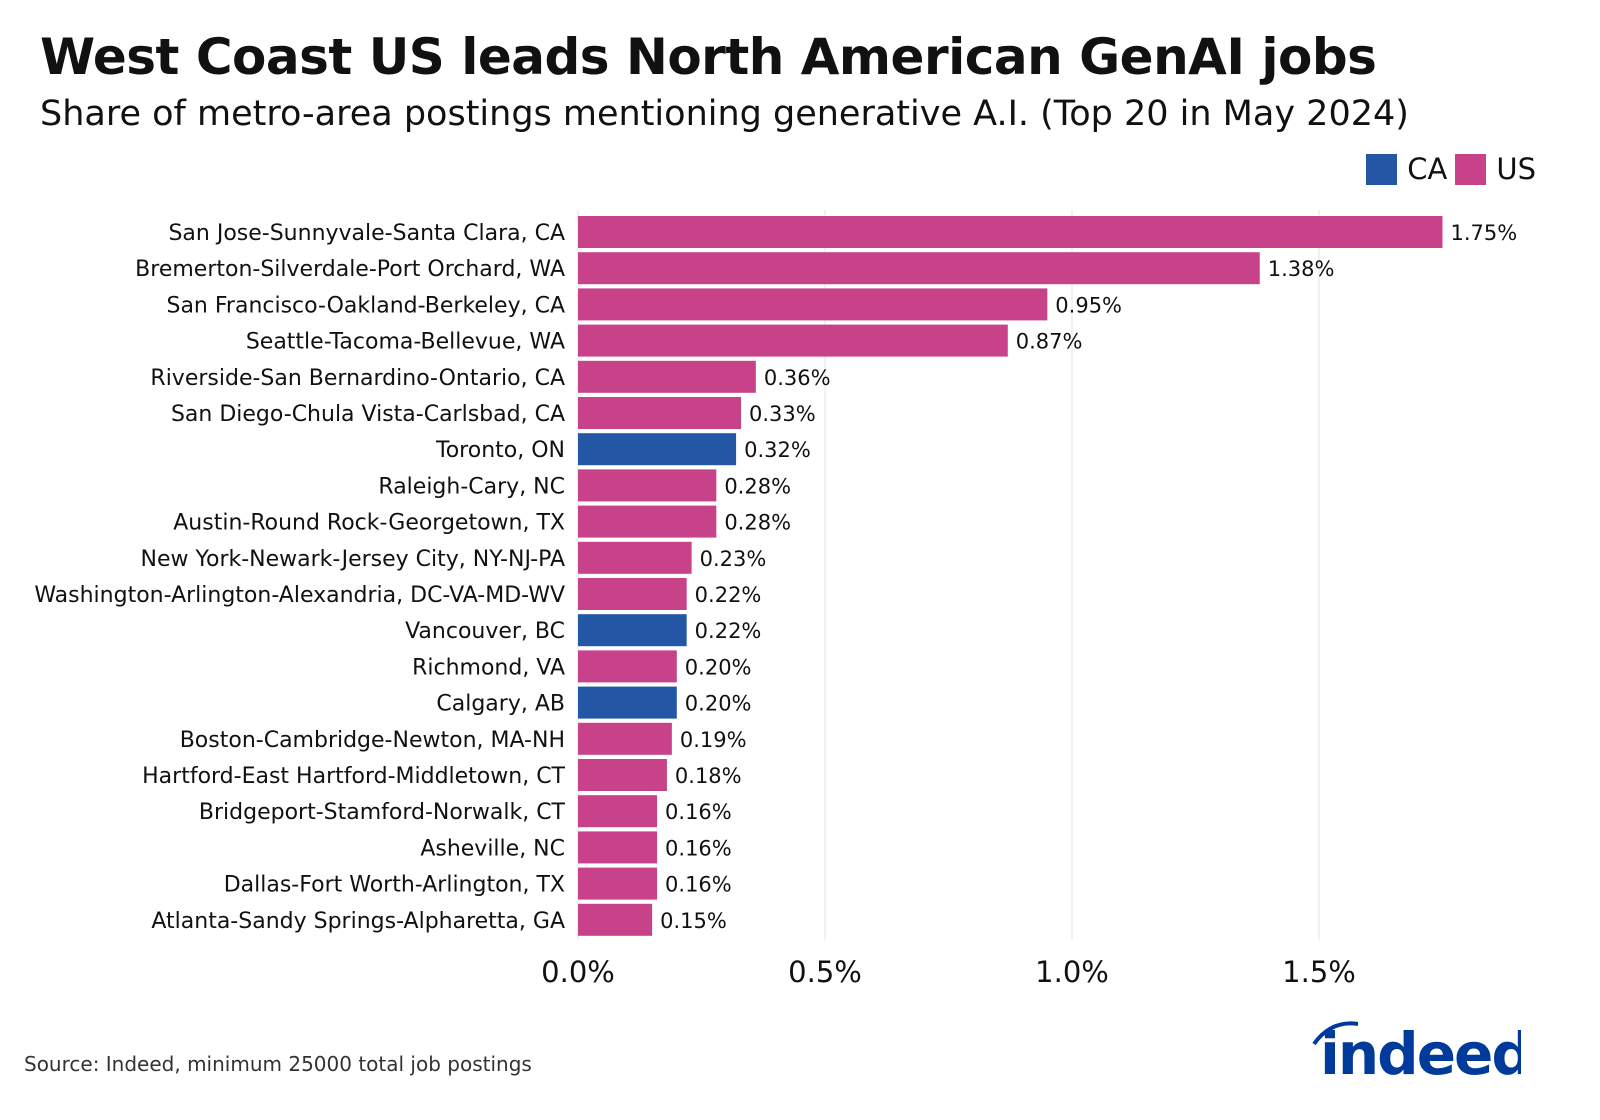 This screenshot has height=1120, width=1600. I want to click on category-label: Asheville, NC, so click(492, 848).